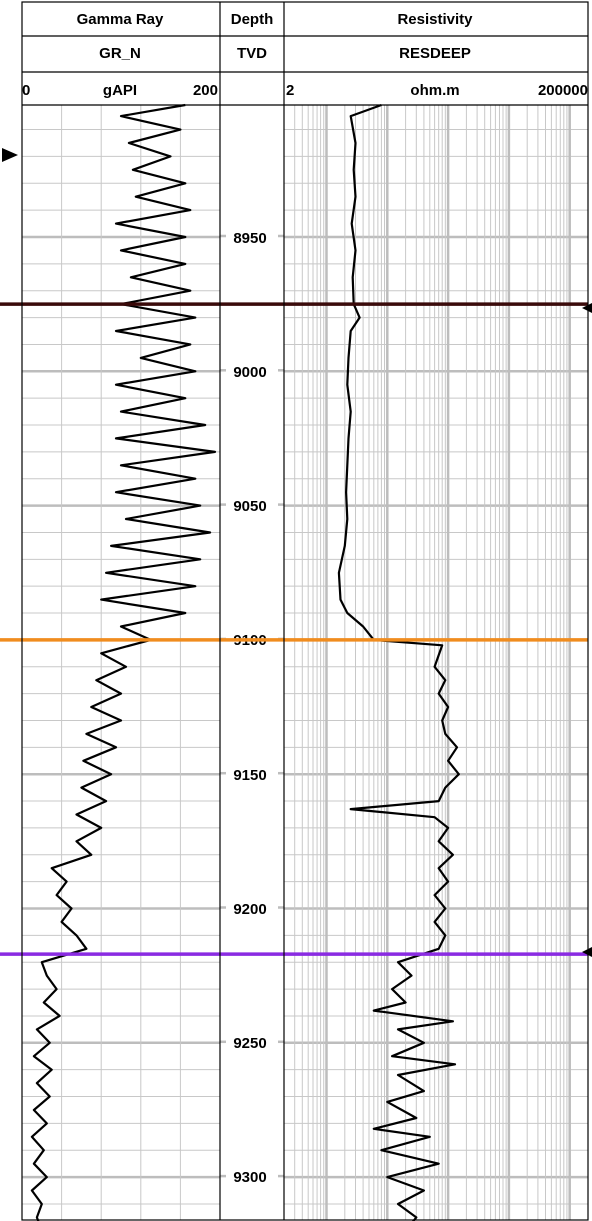 This screenshot has width=592, height=1221. Describe the element at coordinates (249, 775) in the screenshot. I see `depth-label-9150: 9150` at that location.